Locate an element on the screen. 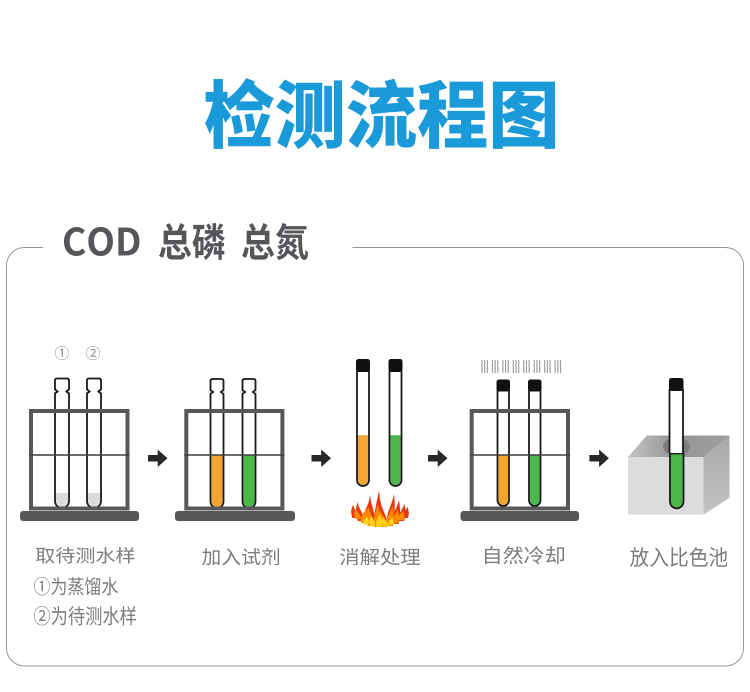 This screenshot has height=692, width=750. step-3-label: 消解处理 is located at coordinates (380, 556).